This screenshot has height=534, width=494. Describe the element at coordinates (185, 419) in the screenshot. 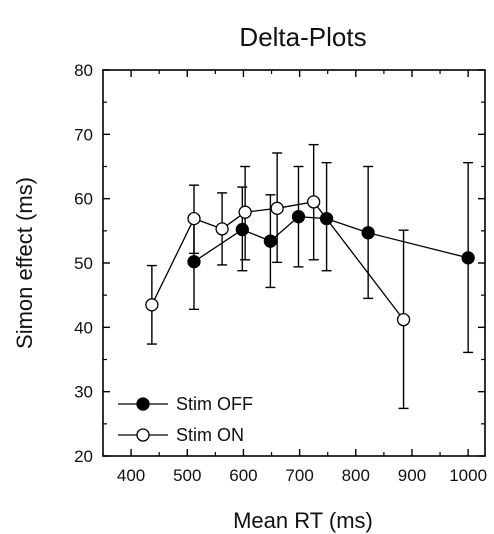

I see `legend: Stim OFF Stim ON` at that location.